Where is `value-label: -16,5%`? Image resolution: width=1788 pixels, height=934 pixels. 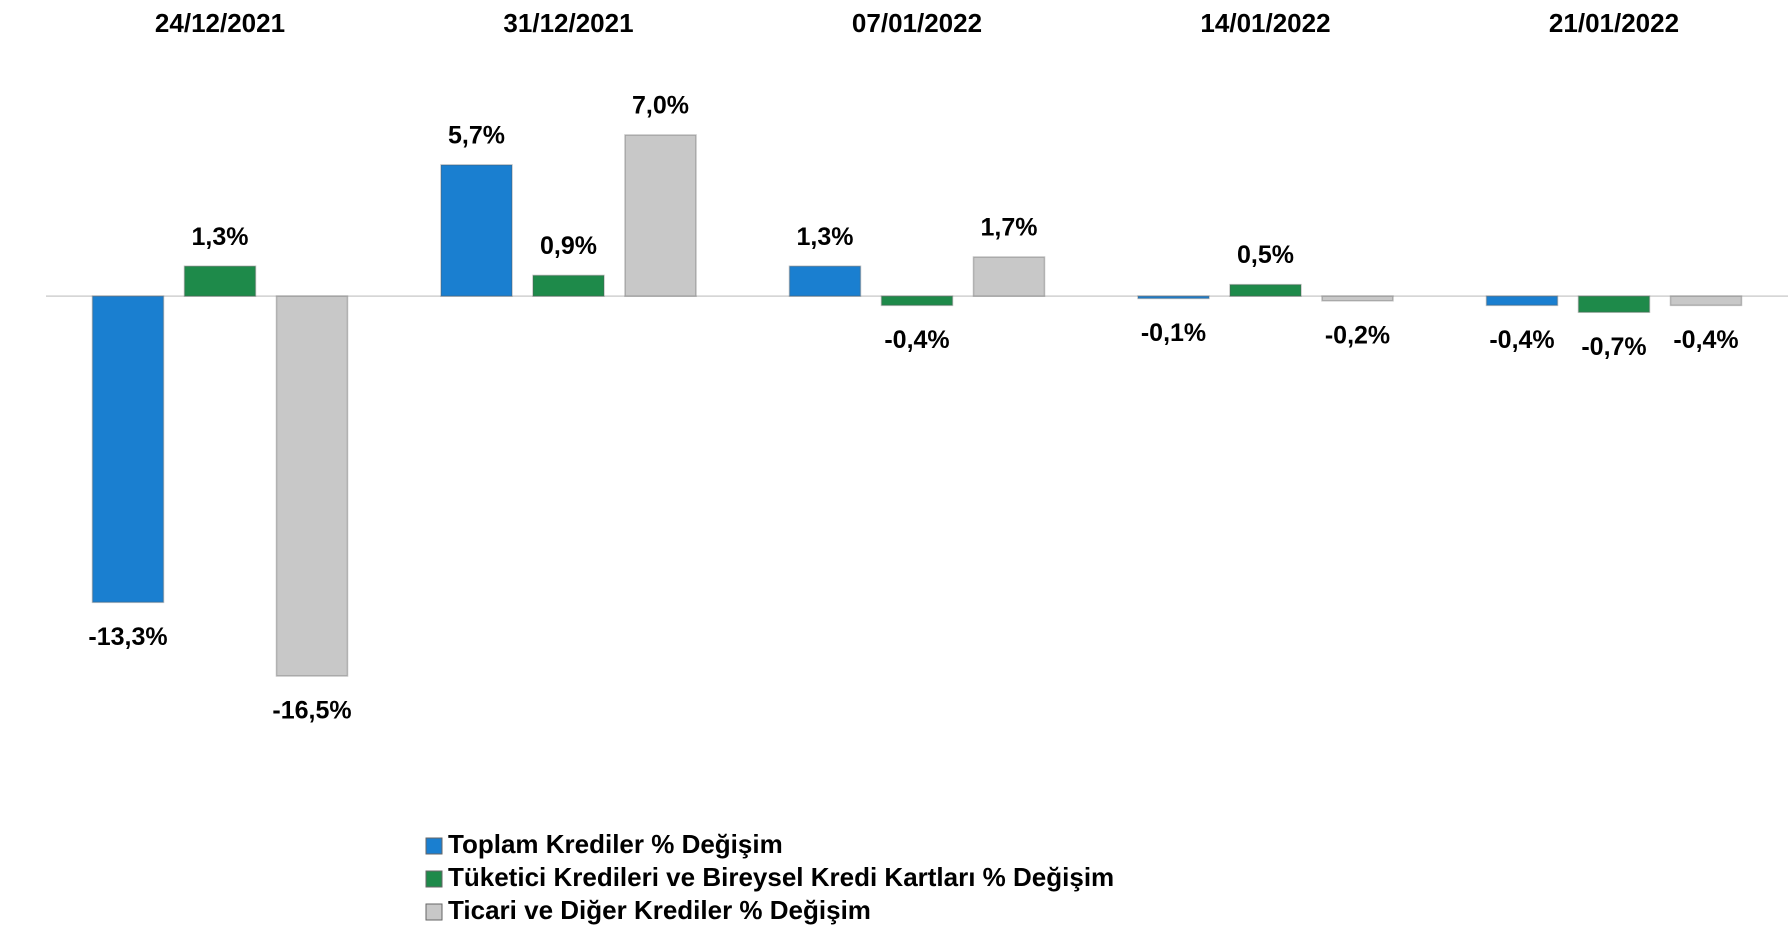
value-label: -16,5% is located at coordinates (311, 711).